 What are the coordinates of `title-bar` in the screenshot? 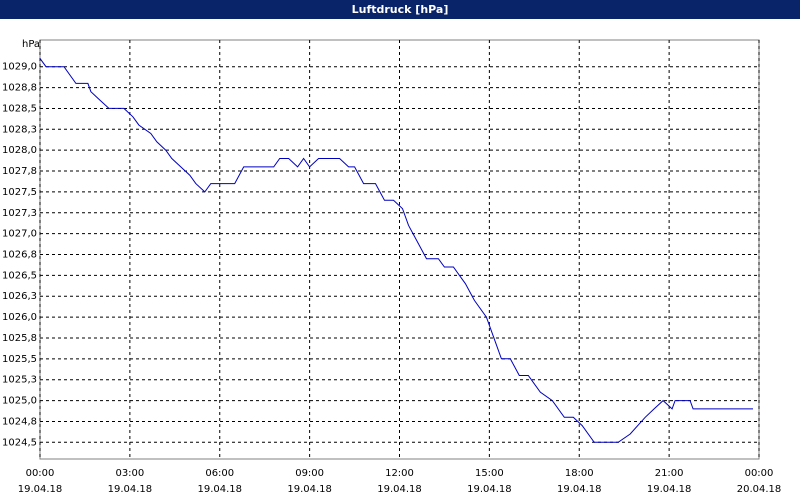 It's located at (400, 9).